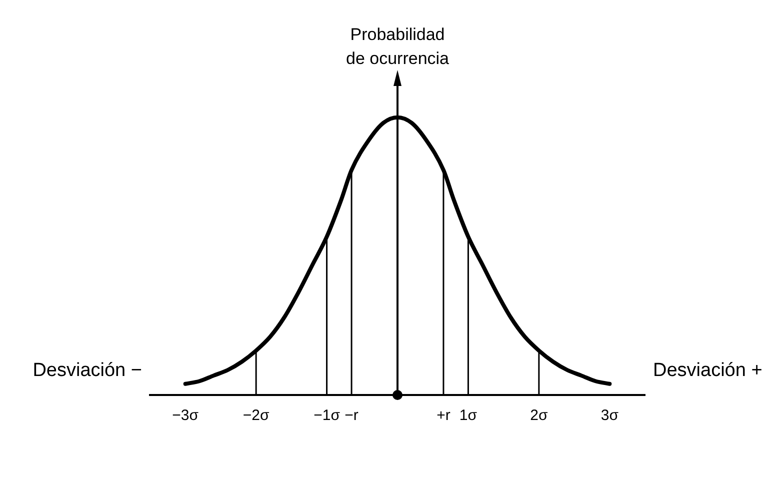 This screenshot has width=780, height=477. What do you see at coordinates (468, 415) in the screenshot?
I see `x-tick-label: 1σ` at bounding box center [468, 415].